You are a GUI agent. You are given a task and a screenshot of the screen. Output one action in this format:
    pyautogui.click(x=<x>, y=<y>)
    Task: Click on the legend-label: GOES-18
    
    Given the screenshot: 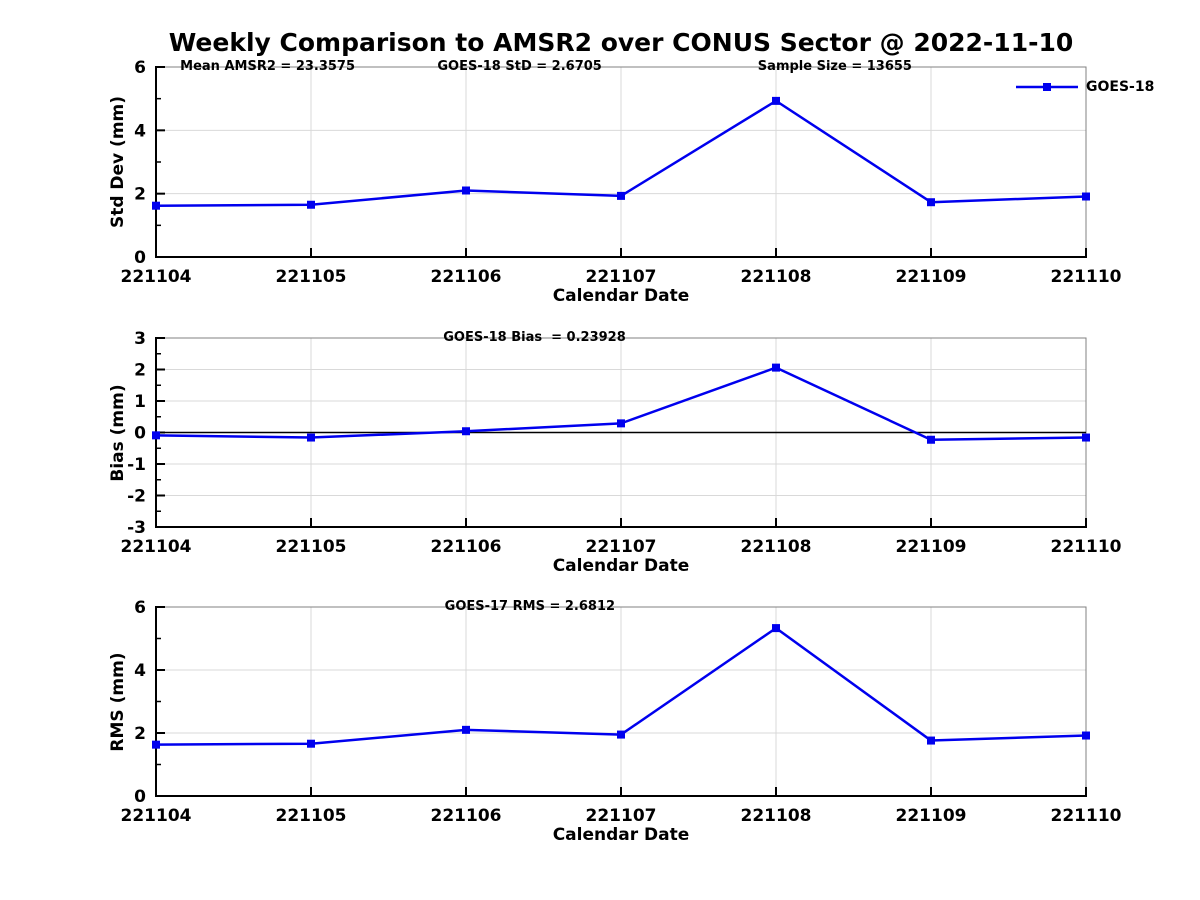 What is the action you would take?
    pyautogui.click(x=1120, y=87)
    